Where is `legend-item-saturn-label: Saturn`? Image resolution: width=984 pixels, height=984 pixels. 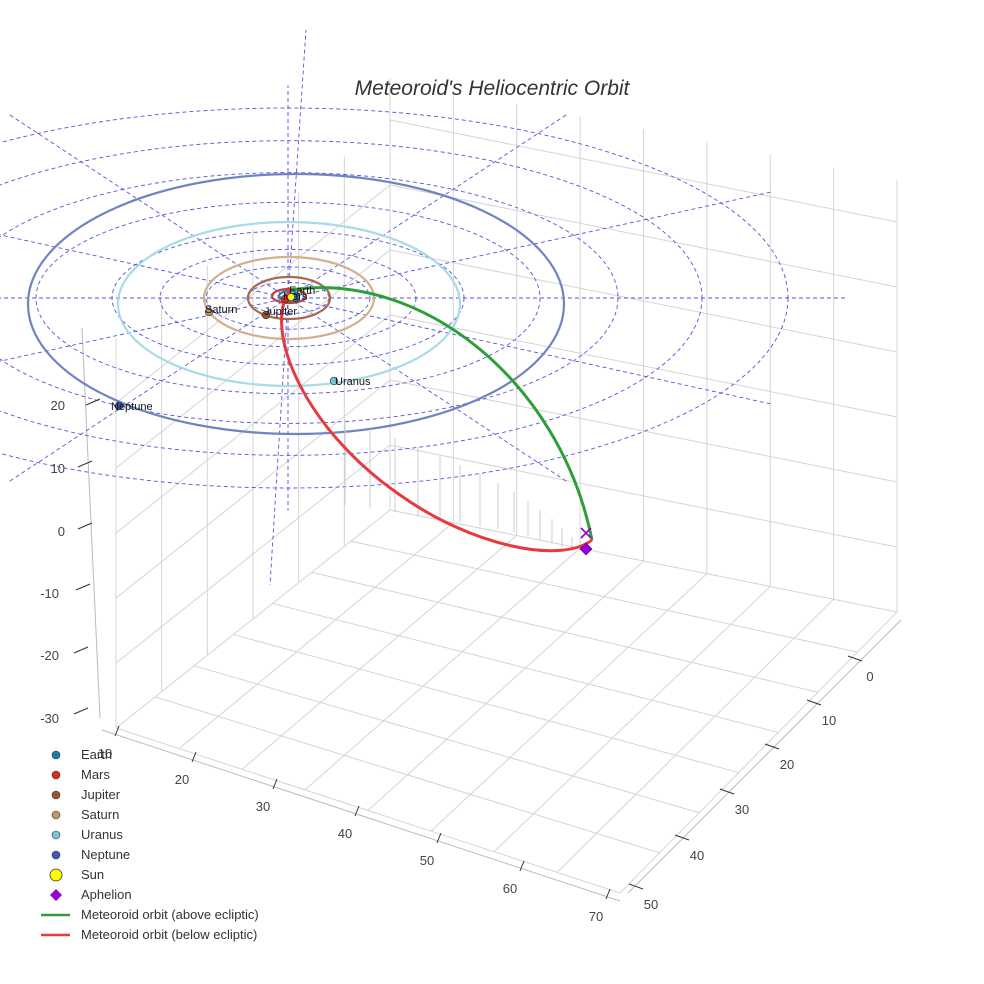 legend-item-saturn-label: Saturn is located at coordinates (100, 814).